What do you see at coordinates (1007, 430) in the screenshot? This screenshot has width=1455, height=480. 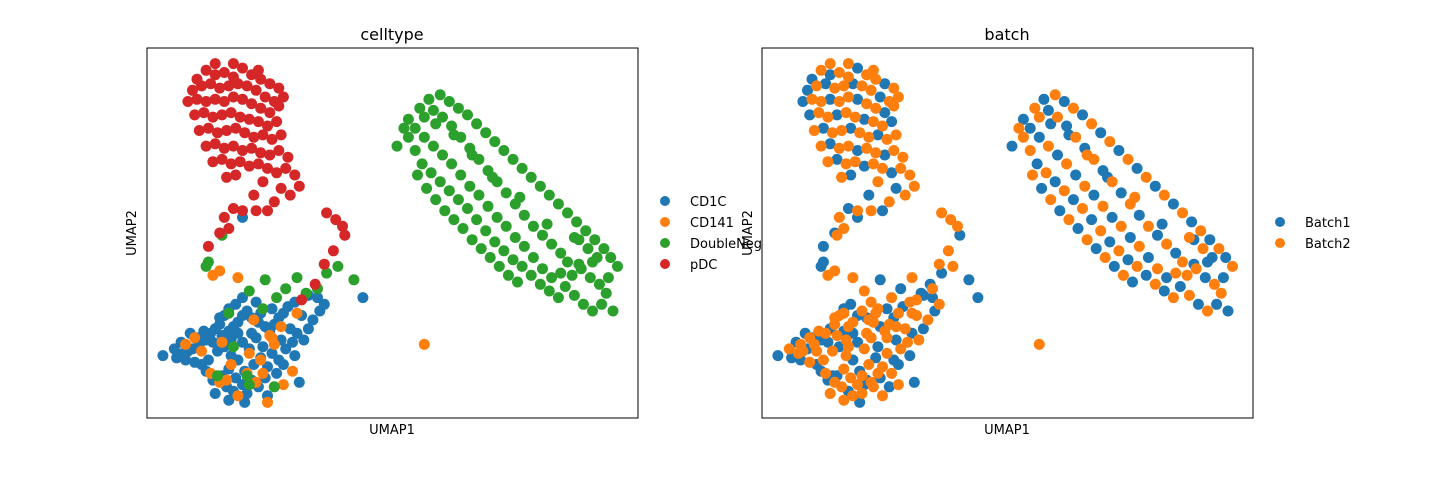 I see `x-axis-label: UMAP1` at bounding box center [1007, 430].